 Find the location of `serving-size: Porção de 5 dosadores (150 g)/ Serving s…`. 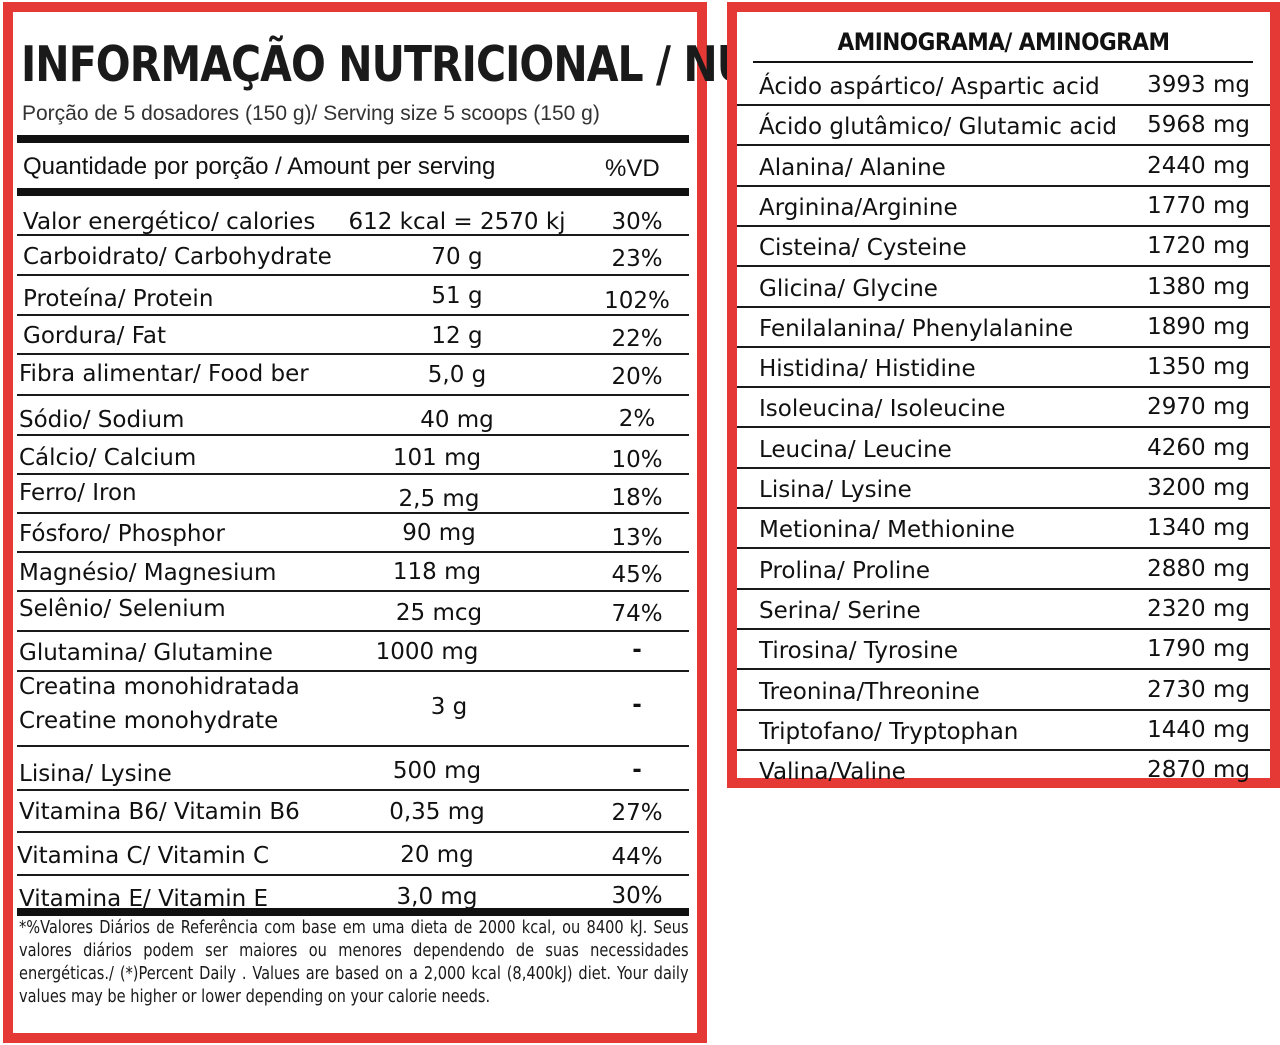

serving-size: Porção de 5 dosadores (150 g)/ Serving s… is located at coordinates (311, 113).